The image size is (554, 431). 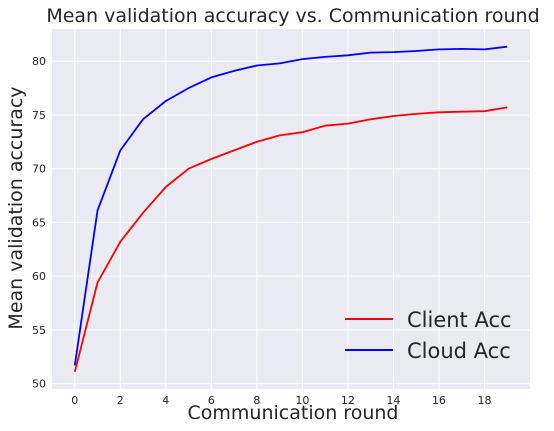 I want to click on y-tick-label: 70, so click(x=39, y=169).